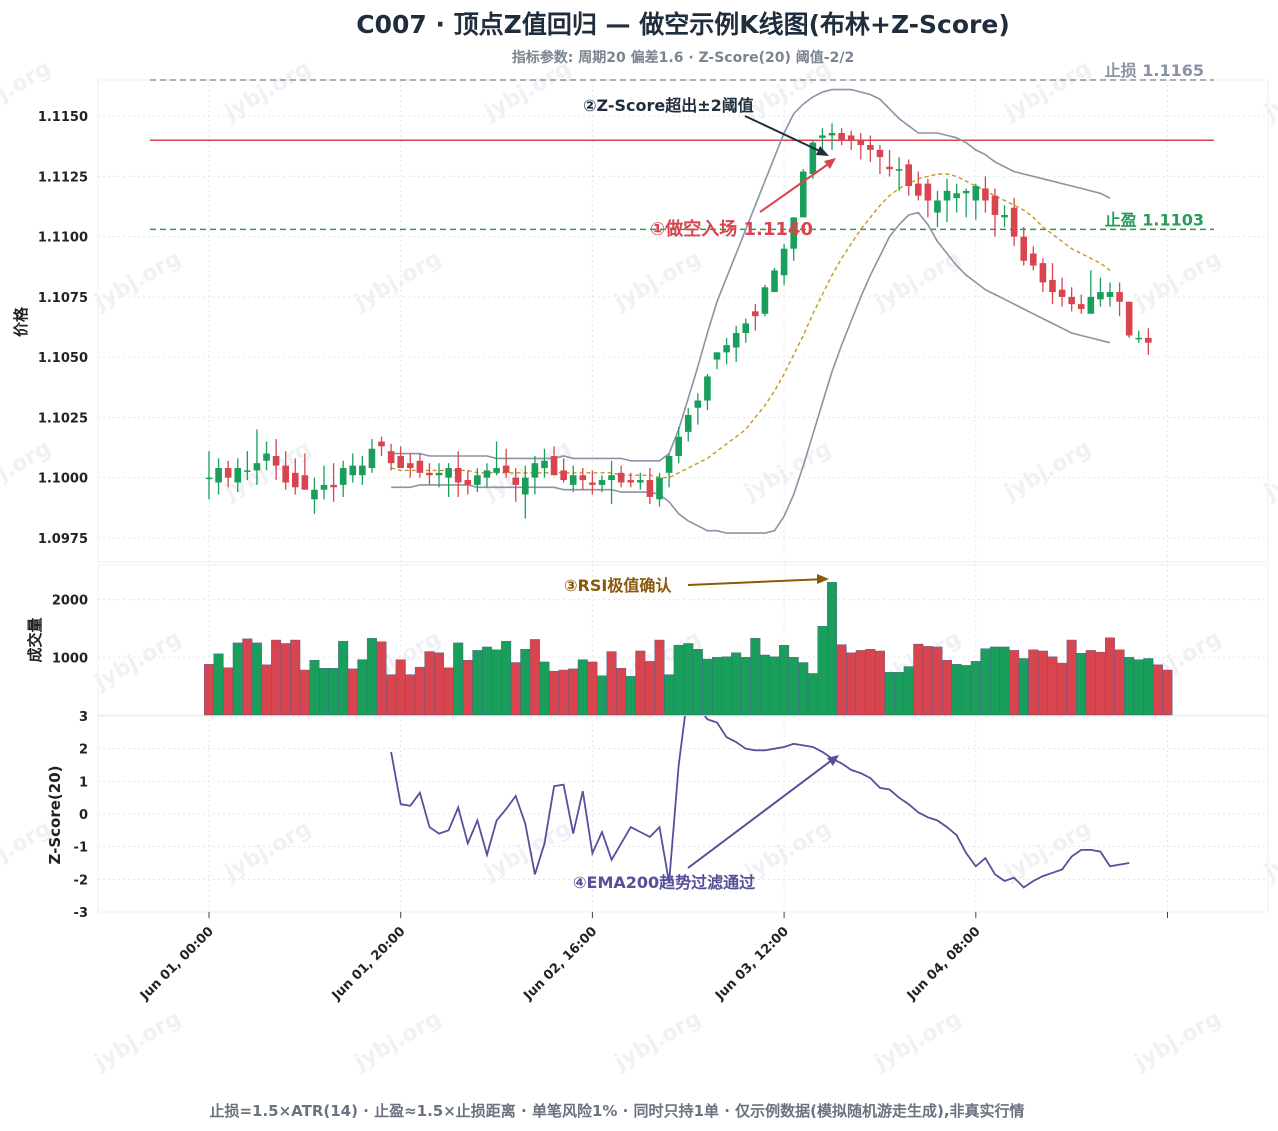 The image size is (1278, 1131). I want to click on x-tick-label: Jun 01, 00:00, so click(177, 964).